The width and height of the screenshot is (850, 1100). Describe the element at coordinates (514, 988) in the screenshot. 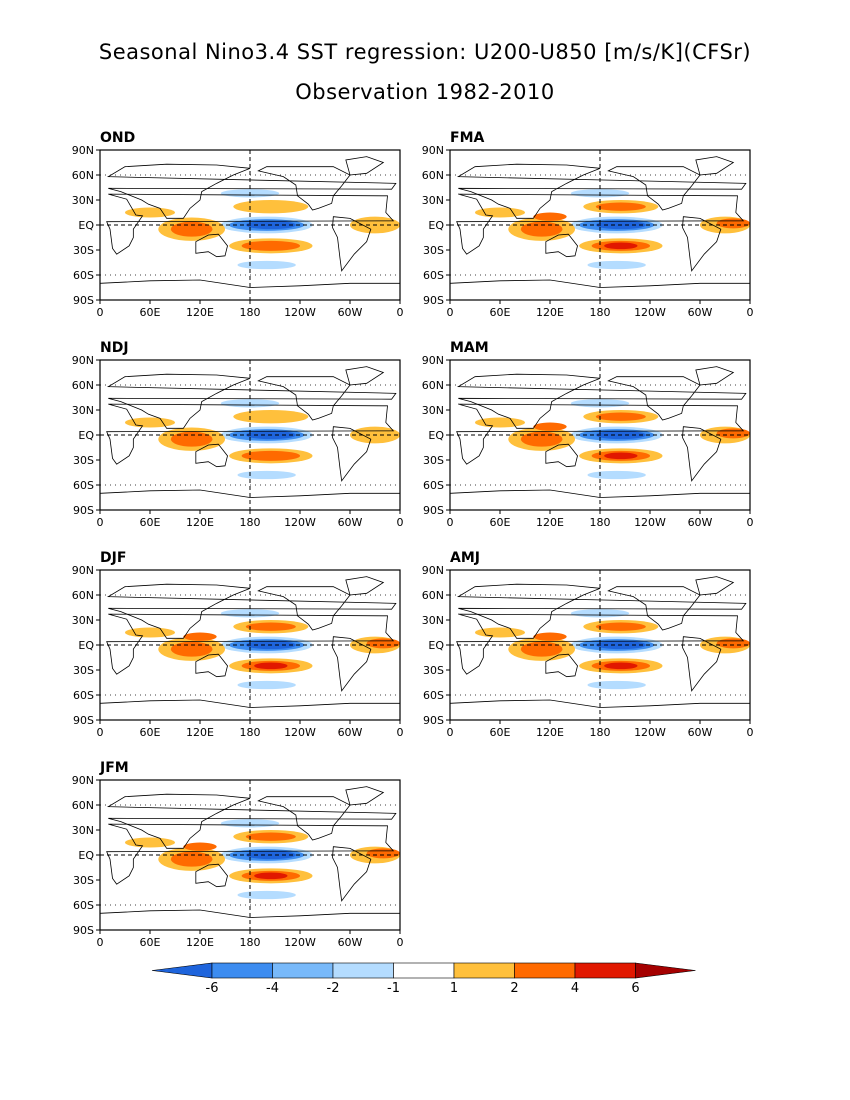

I see `colorbar-tick-label: 2` at that location.